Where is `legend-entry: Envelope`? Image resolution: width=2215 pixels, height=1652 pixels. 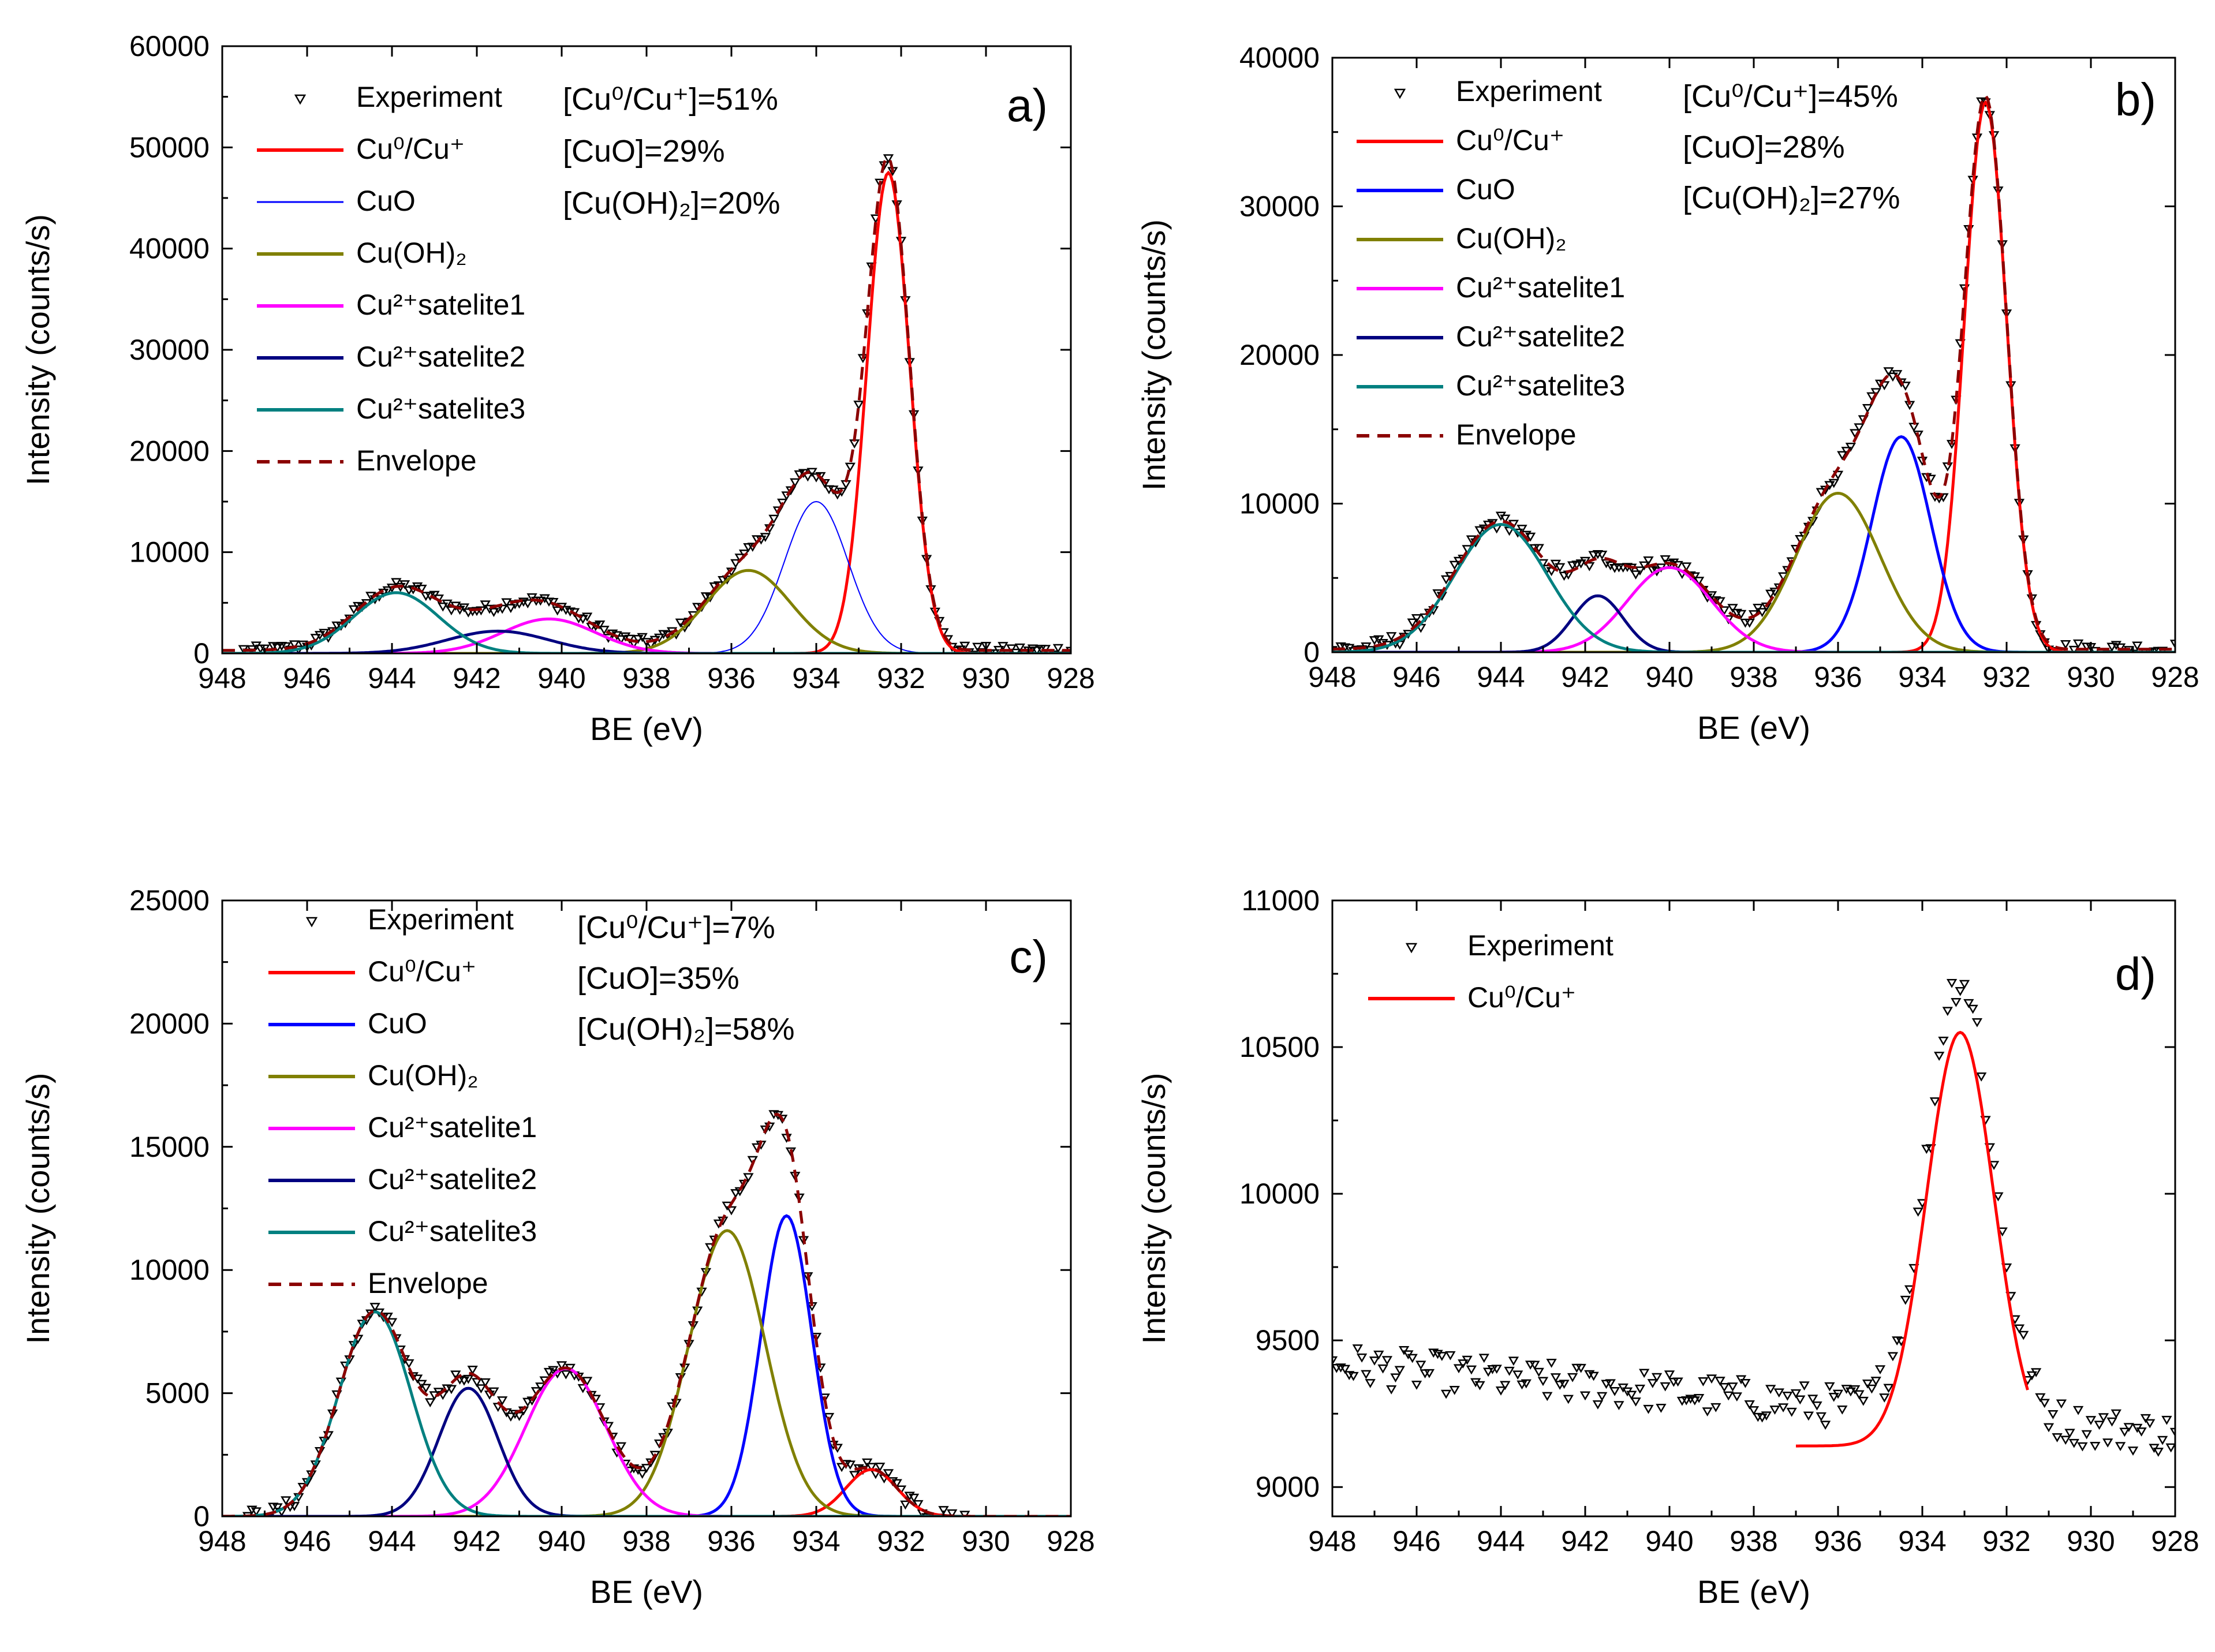 legend-entry: Envelope is located at coordinates (1516, 434).